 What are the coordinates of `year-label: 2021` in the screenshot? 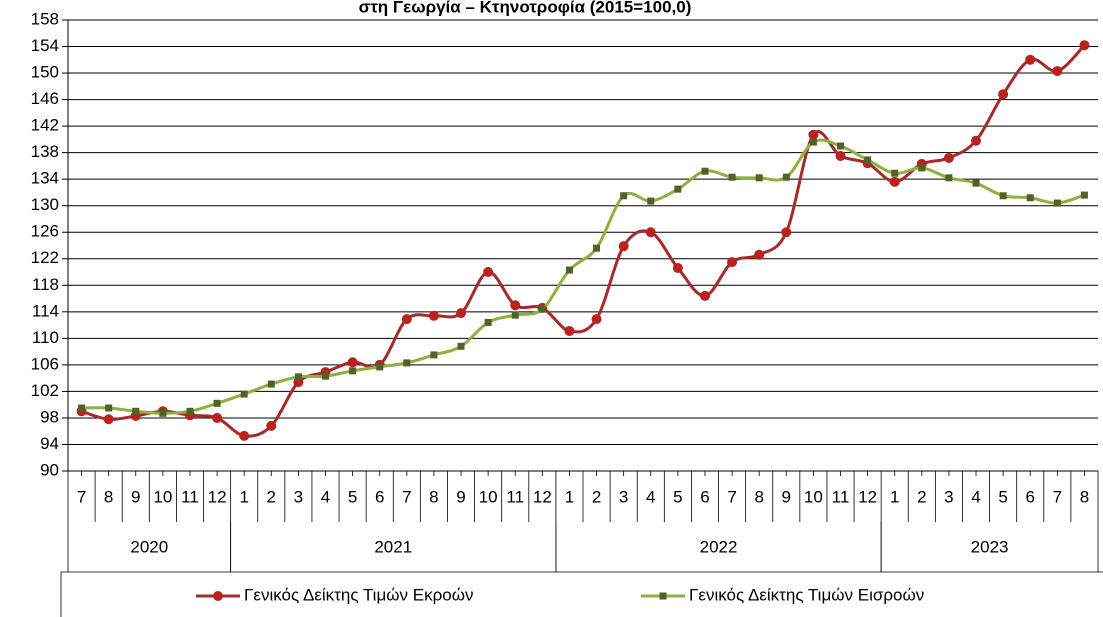 It's located at (393, 546).